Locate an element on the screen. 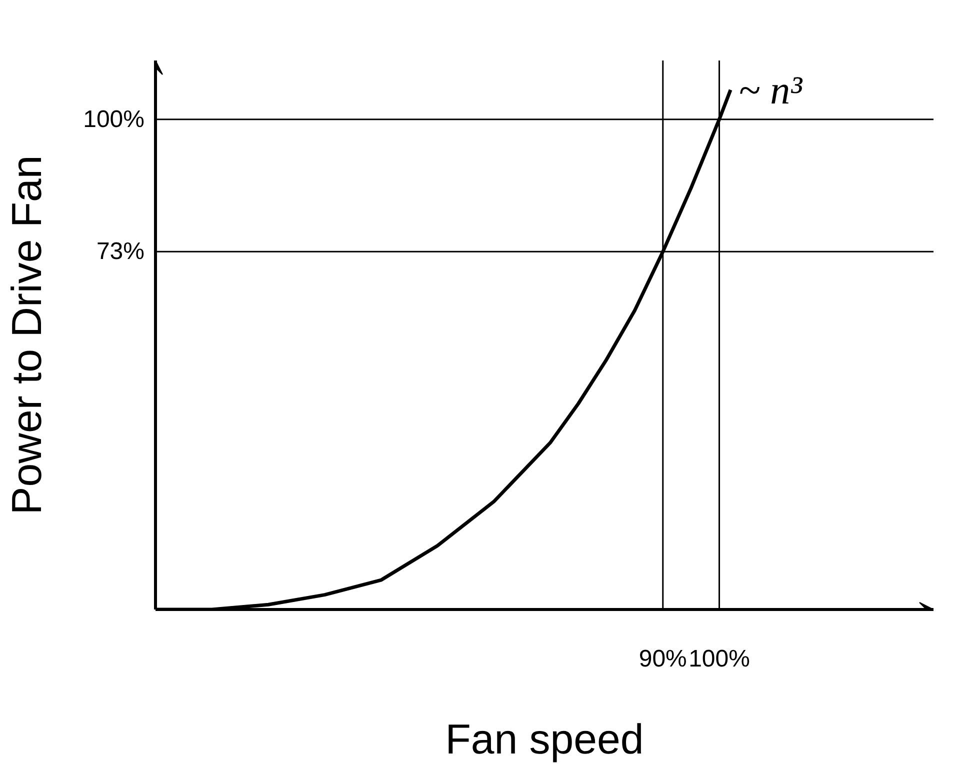 This screenshot has width=953, height=765. x-tick-label: 90% is located at coordinates (662, 659).